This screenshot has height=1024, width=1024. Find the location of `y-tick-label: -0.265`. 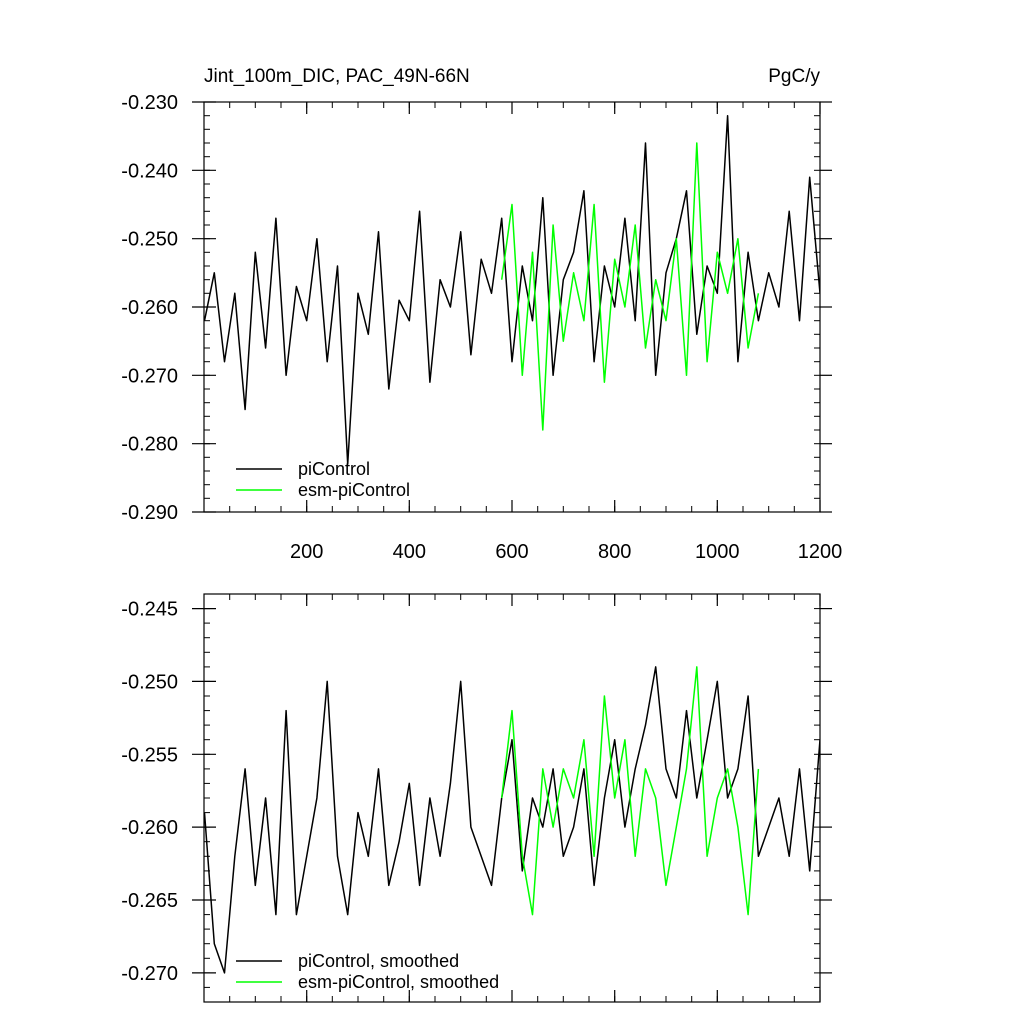

y-tick-label: -0.265 is located at coordinates (149, 901).